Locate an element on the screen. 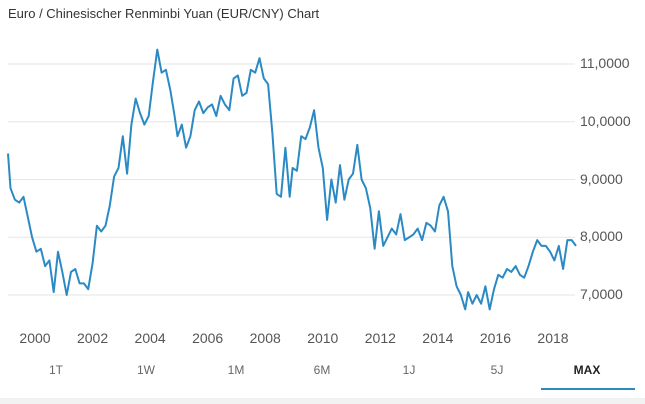  tab-1w: 1W is located at coordinates (146, 370).